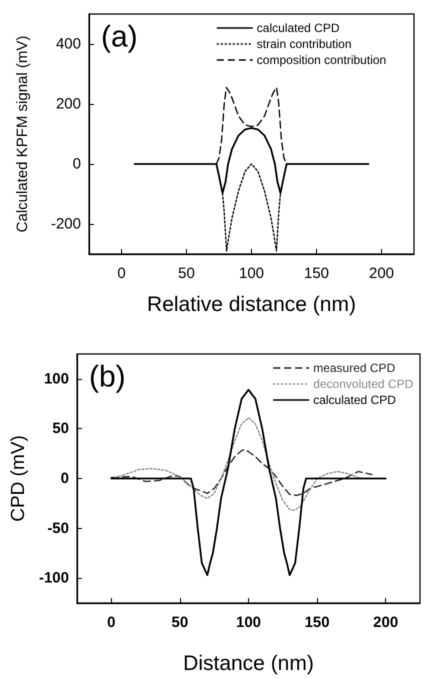 The height and width of the screenshot is (679, 424). Describe the element at coordinates (19, 478) in the screenshot. I see `y-axis-title: CPD (mV)` at that location.